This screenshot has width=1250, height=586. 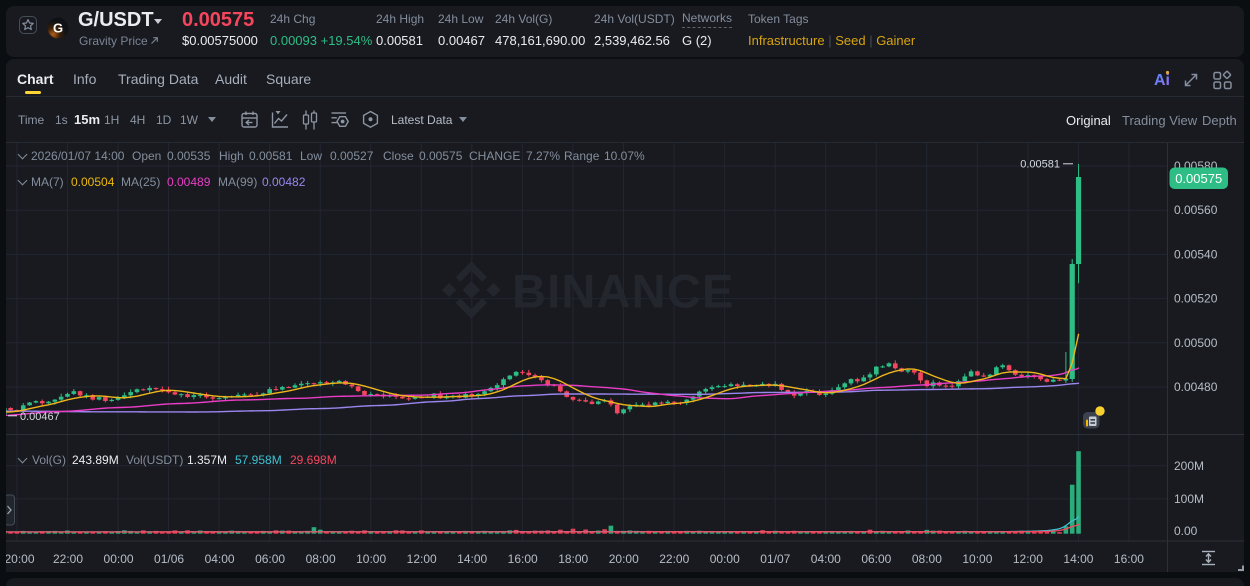 I want to click on svg-text: BINANCE, so click(x=623, y=291).